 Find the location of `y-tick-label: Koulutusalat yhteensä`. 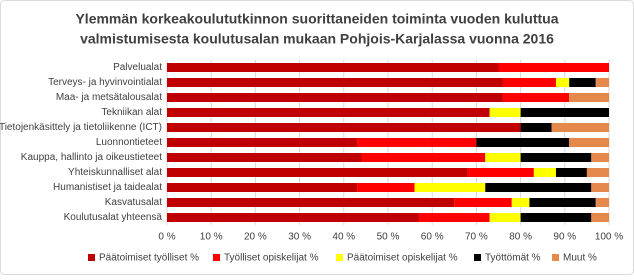

y-tick-label: Koulutusalat yhteensä is located at coordinates (113, 217).